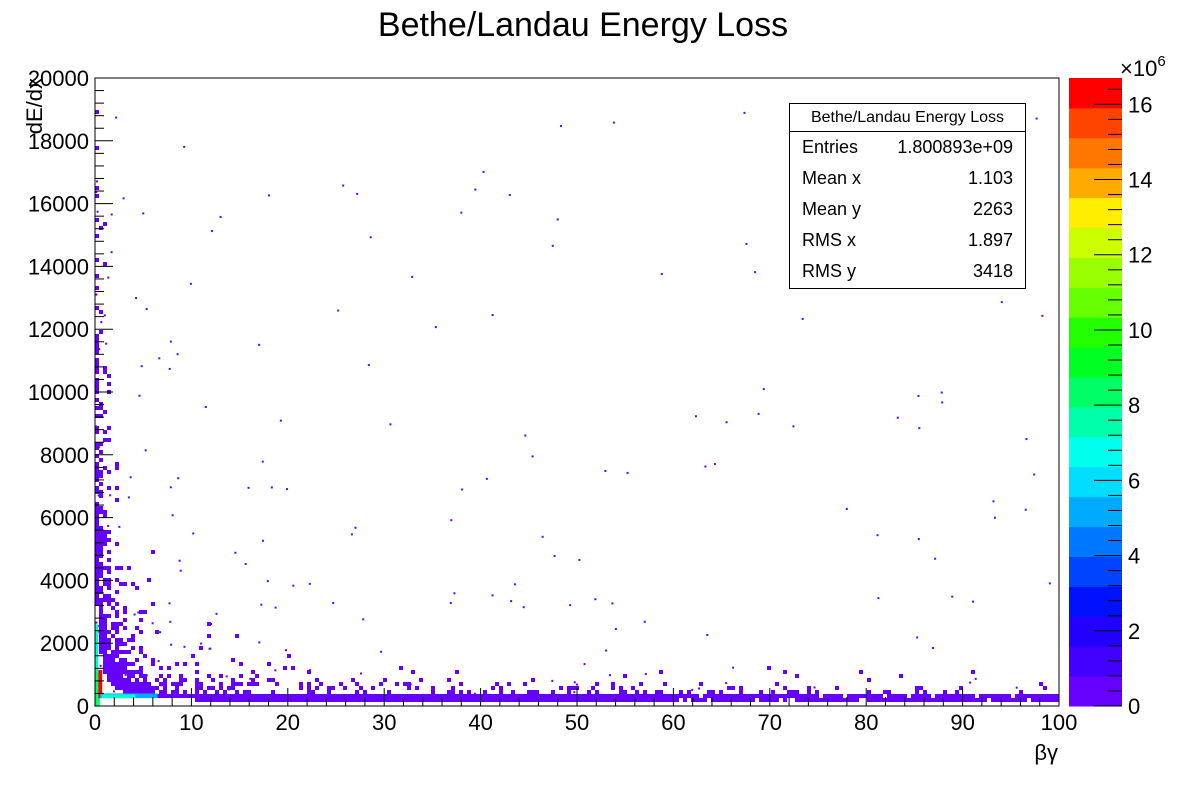 This screenshot has height=786, width=1177. I want to click on stats-value: 1.103, so click(990, 178).